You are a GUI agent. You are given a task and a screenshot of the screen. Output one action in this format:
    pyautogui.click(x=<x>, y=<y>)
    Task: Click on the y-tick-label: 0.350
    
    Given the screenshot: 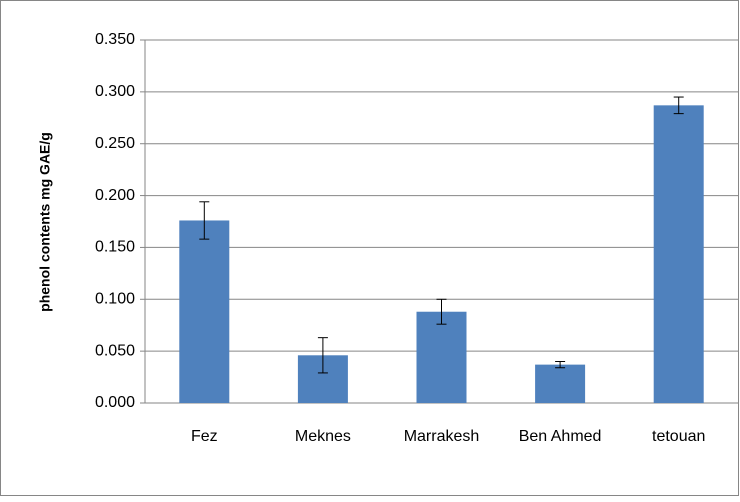 What is the action you would take?
    pyautogui.click(x=115, y=39)
    